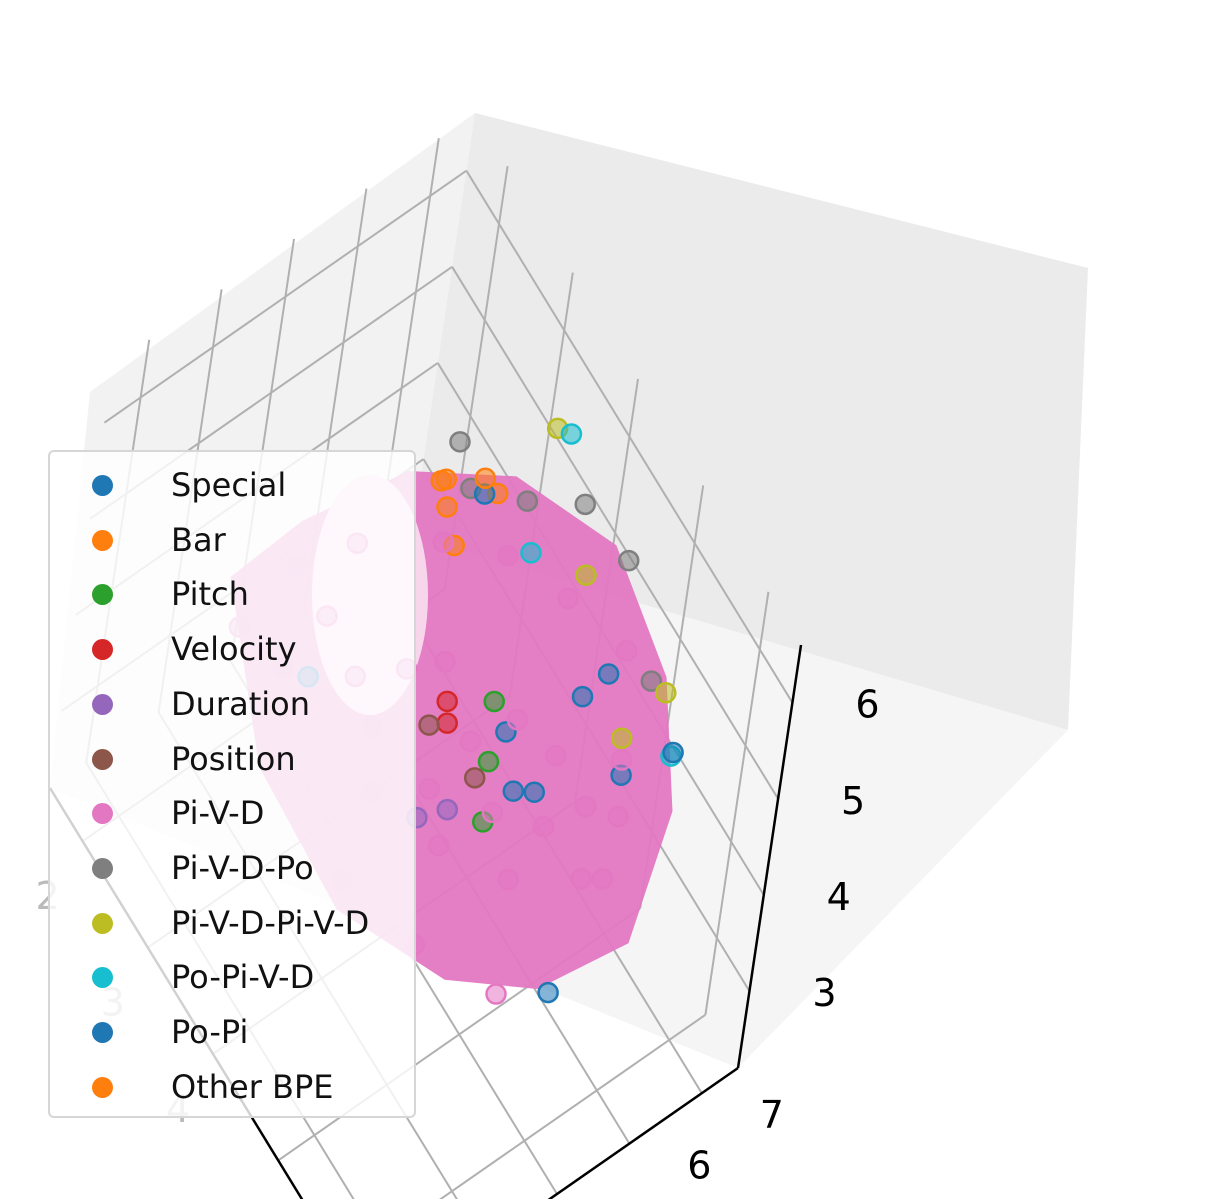 Image resolution: width=1207 pixels, height=1199 pixels. What do you see at coordinates (270, 922) in the screenshot?
I see `legend-label: Pi-V-D-Pi-V-D` at bounding box center [270, 922].